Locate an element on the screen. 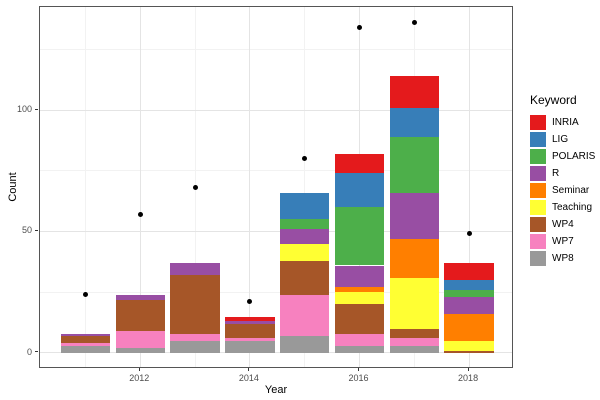 This screenshot has height=400, width=600. bar-segment-wp7-2013 is located at coordinates (195, 337).